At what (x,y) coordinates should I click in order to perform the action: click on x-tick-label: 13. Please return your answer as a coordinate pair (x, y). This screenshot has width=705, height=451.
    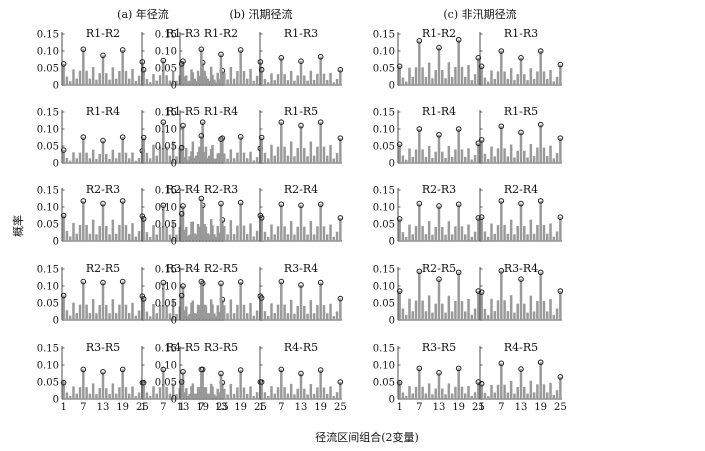
    Looking at the image, I should click on (521, 407).